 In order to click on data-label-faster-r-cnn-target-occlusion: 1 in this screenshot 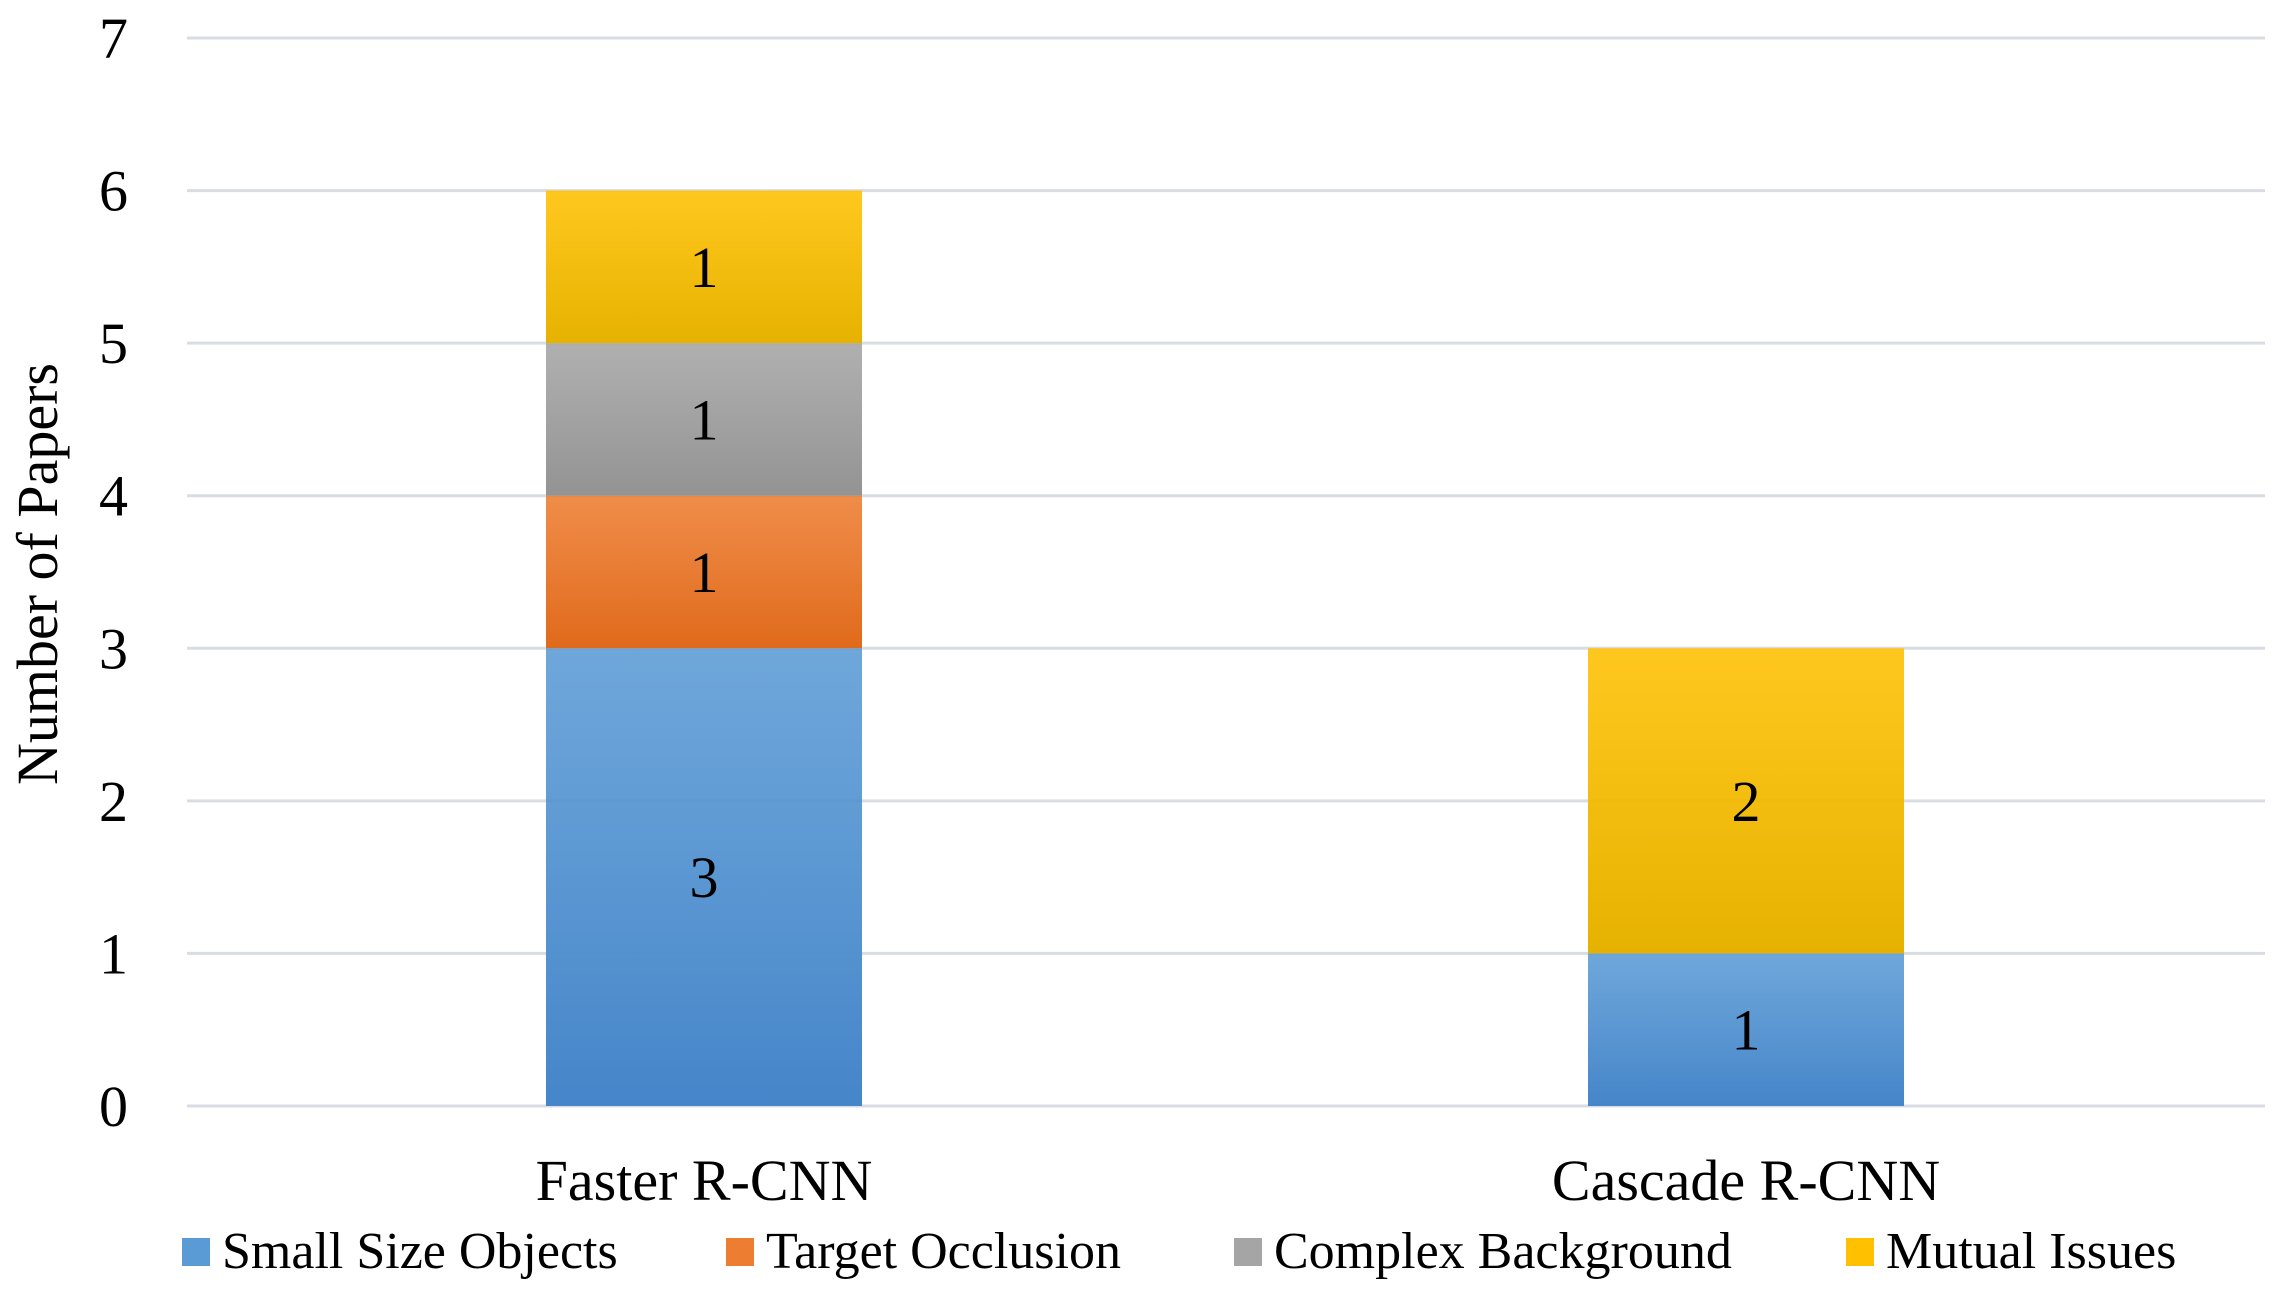, I will do `click(704, 572)`.